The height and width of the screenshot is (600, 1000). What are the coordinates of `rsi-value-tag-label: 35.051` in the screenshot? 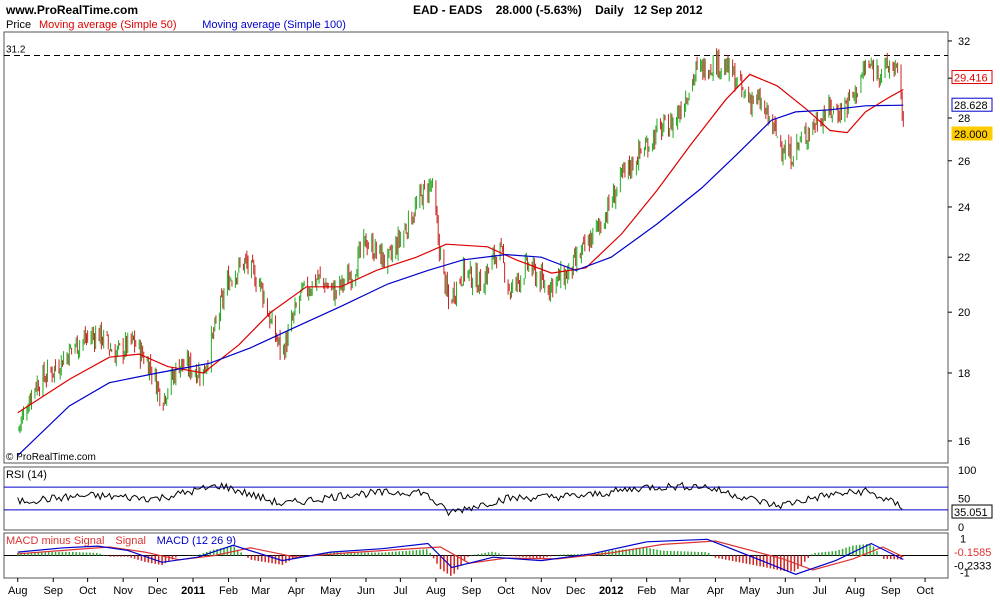 It's located at (971, 513).